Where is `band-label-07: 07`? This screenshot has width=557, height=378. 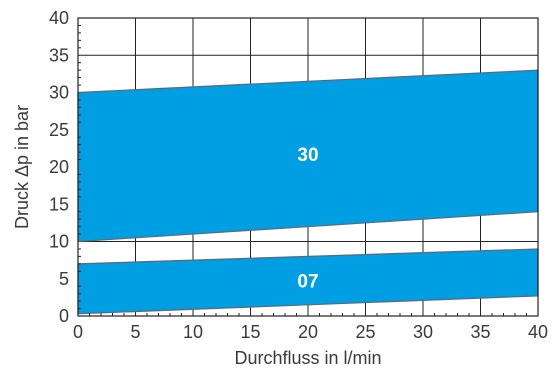 band-label-07: 07 is located at coordinates (307, 282).